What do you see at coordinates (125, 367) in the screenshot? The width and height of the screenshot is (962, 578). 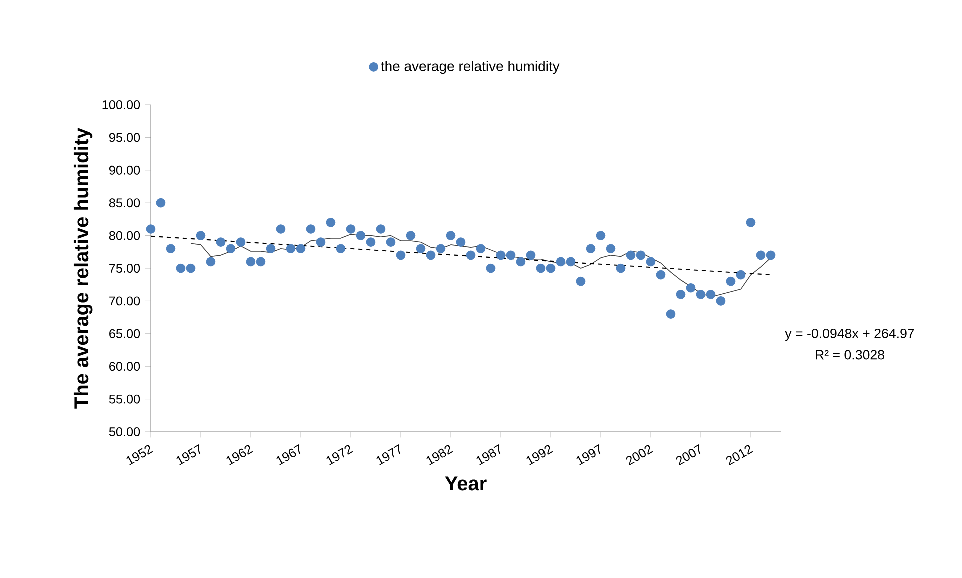 I see `y-tick-label: 60.00` at bounding box center [125, 367].